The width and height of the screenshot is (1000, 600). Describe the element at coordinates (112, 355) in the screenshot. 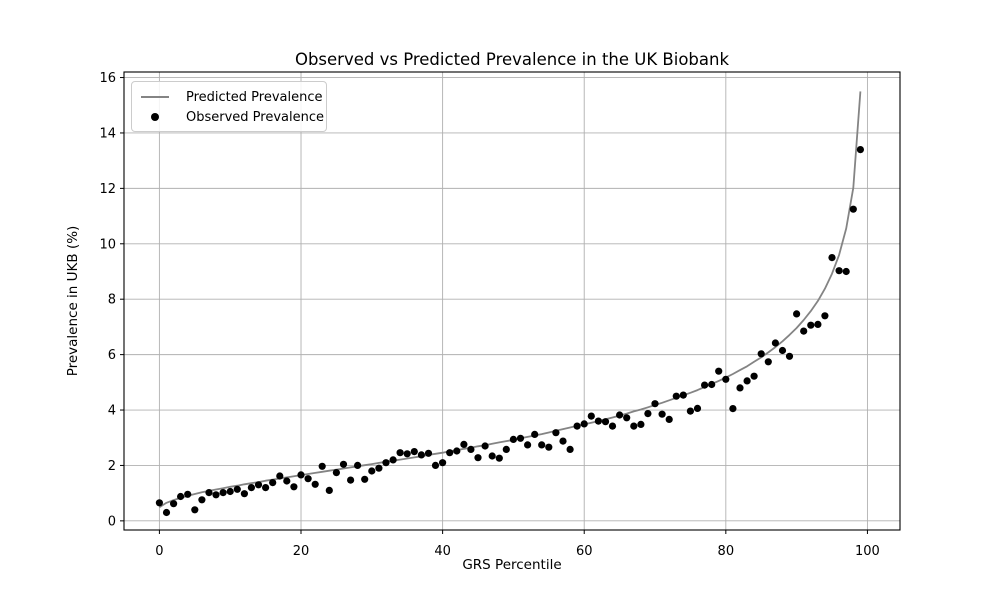

I see `y-tick-label: 6` at that location.